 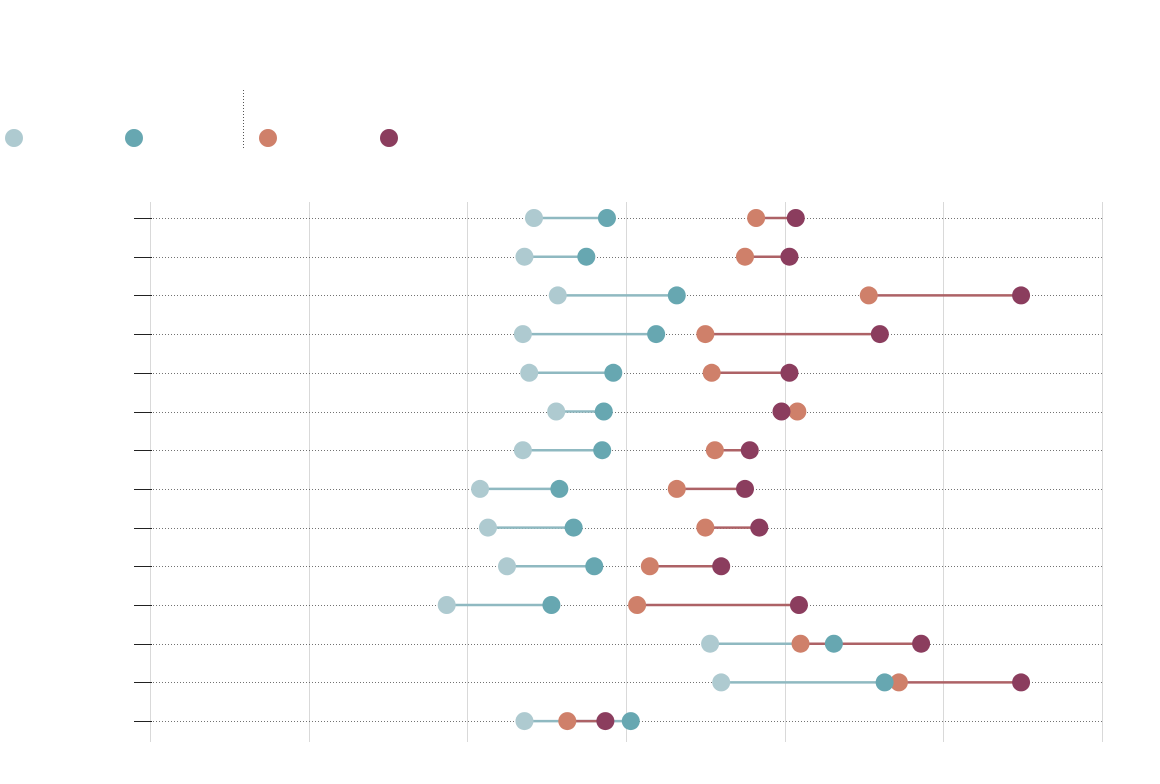 What do you see at coordinates (389, 138) in the screenshot?
I see `legend-swatch-s4` at bounding box center [389, 138].